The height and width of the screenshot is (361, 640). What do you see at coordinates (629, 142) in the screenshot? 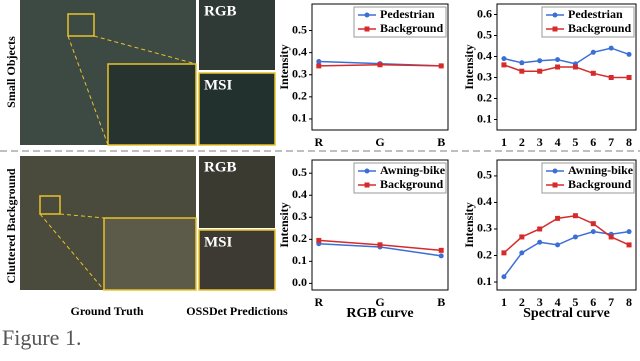
I see `x-tick-label: 8` at bounding box center [629, 142].